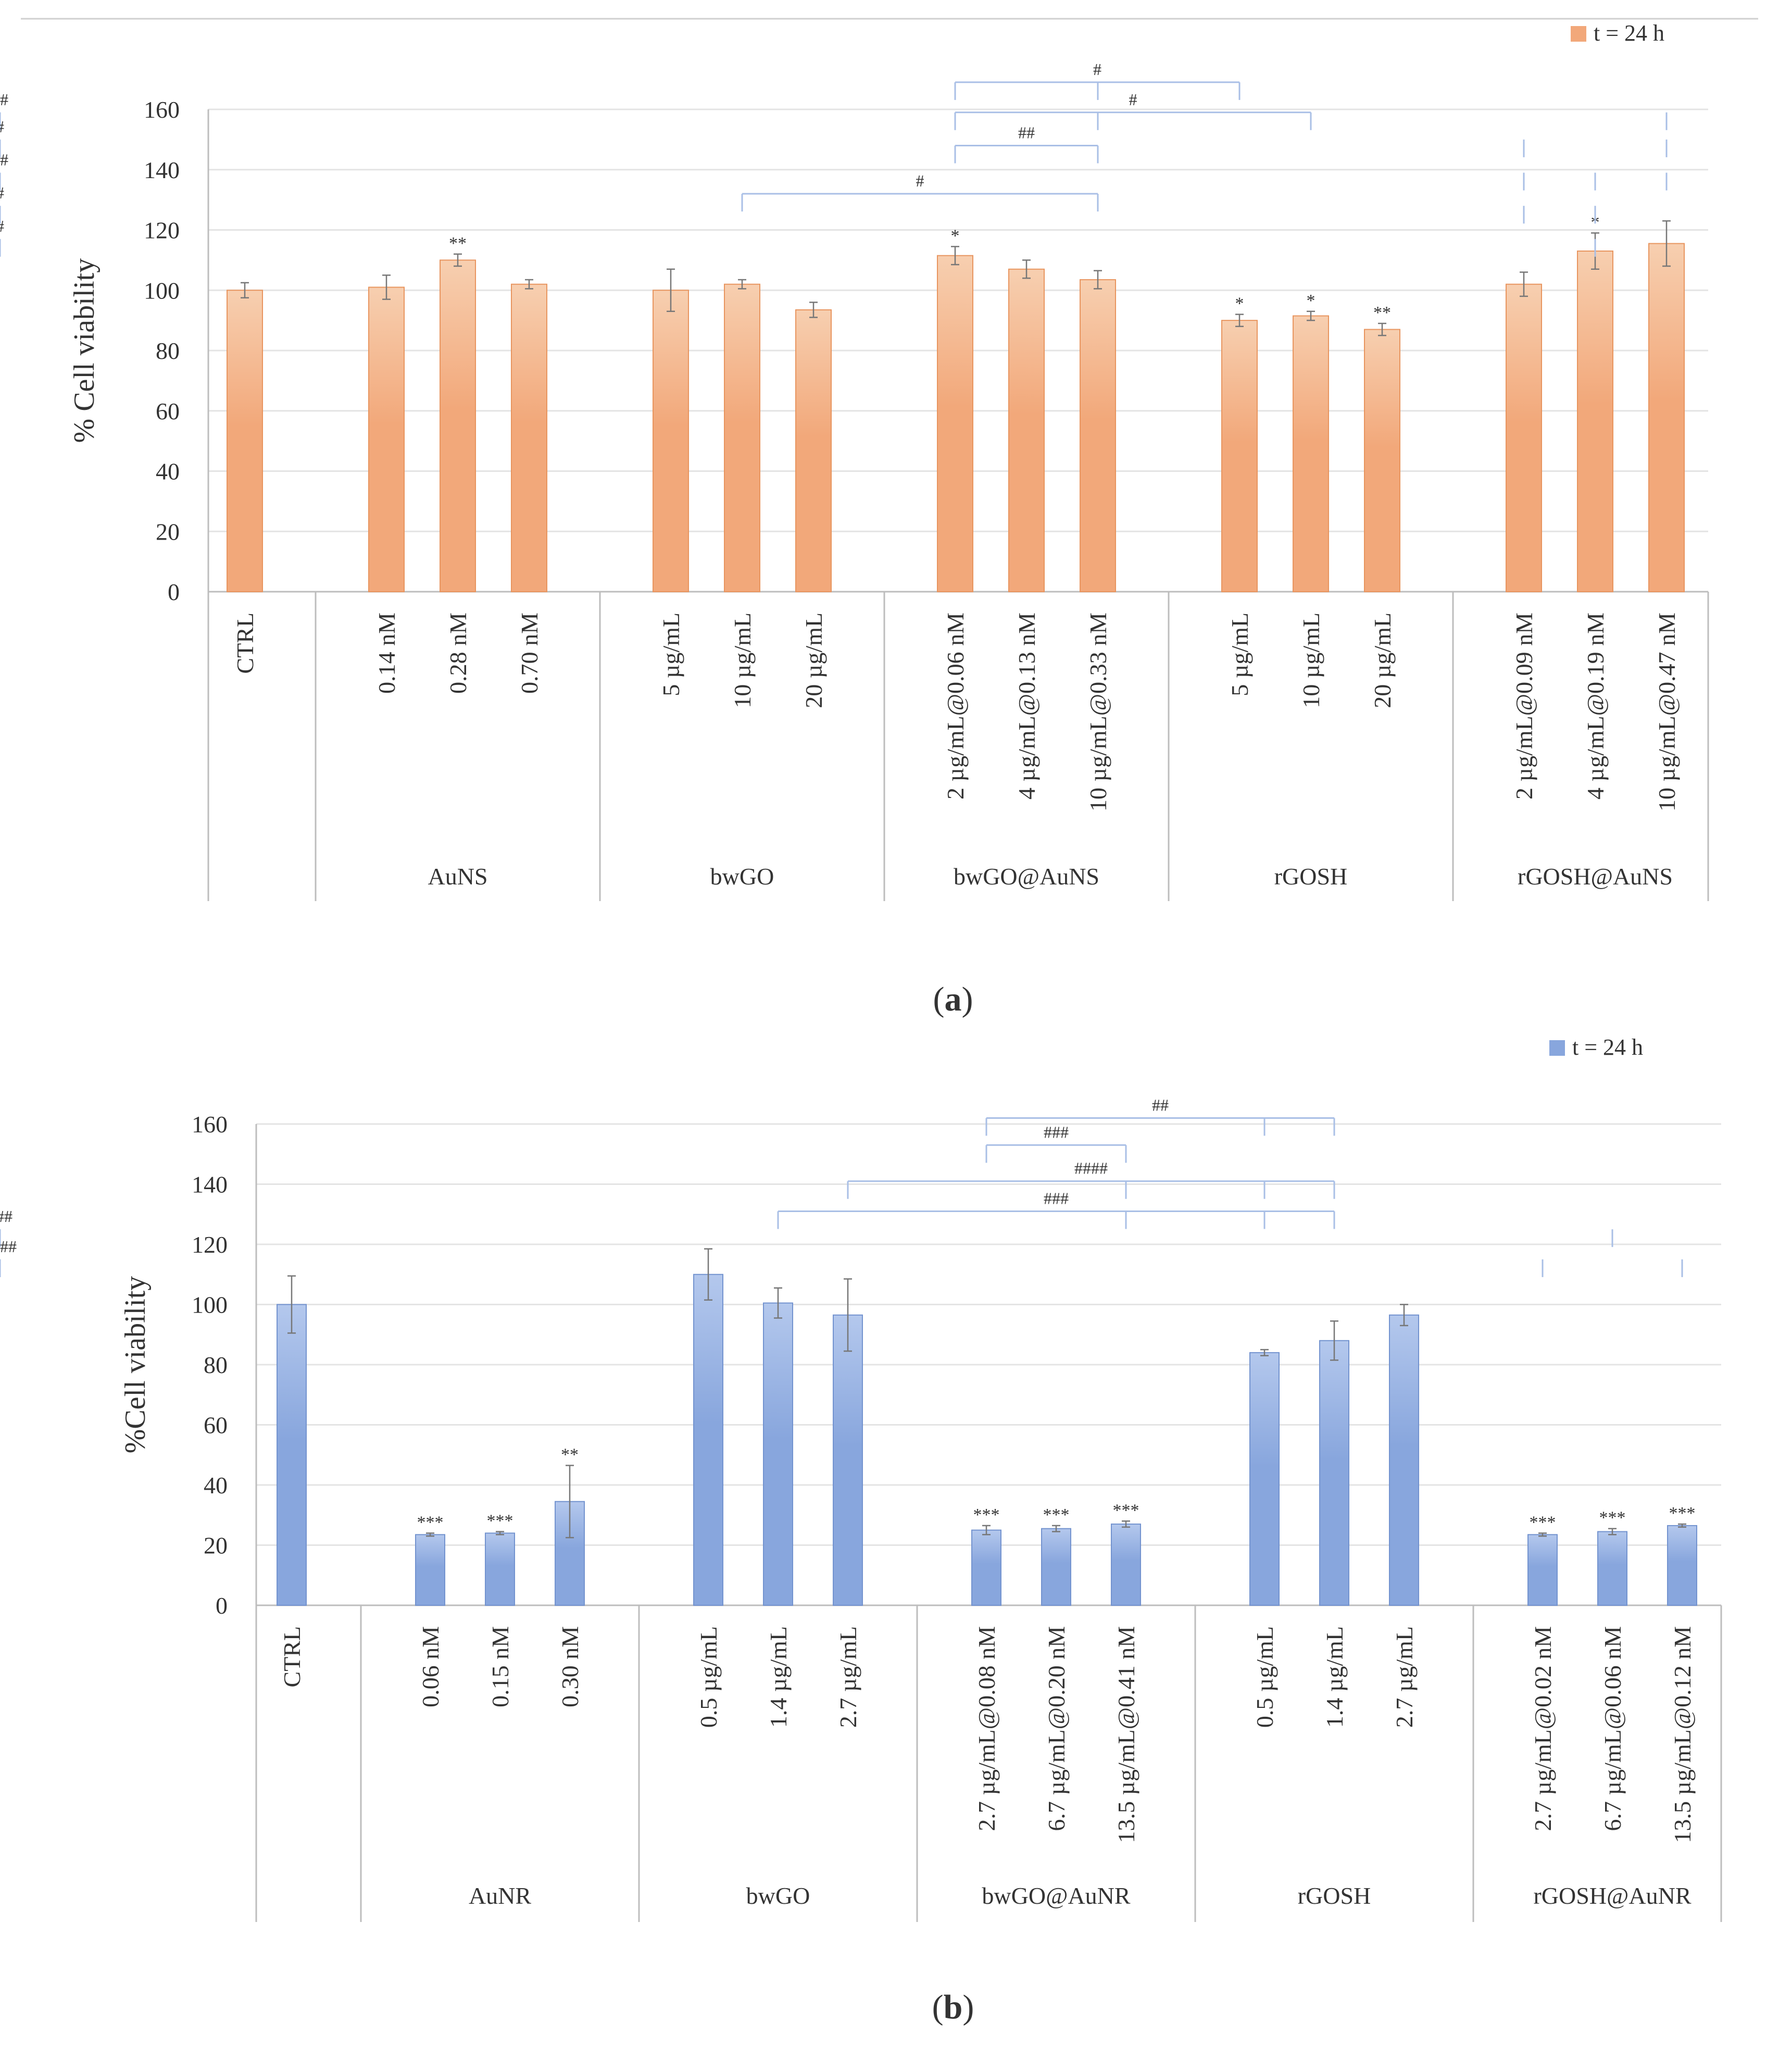 The image size is (1779, 2072). What do you see at coordinates (987, 1729) in the screenshot?
I see `x-tick-label: 2.7 µg/mL@0.08 nM` at bounding box center [987, 1729].